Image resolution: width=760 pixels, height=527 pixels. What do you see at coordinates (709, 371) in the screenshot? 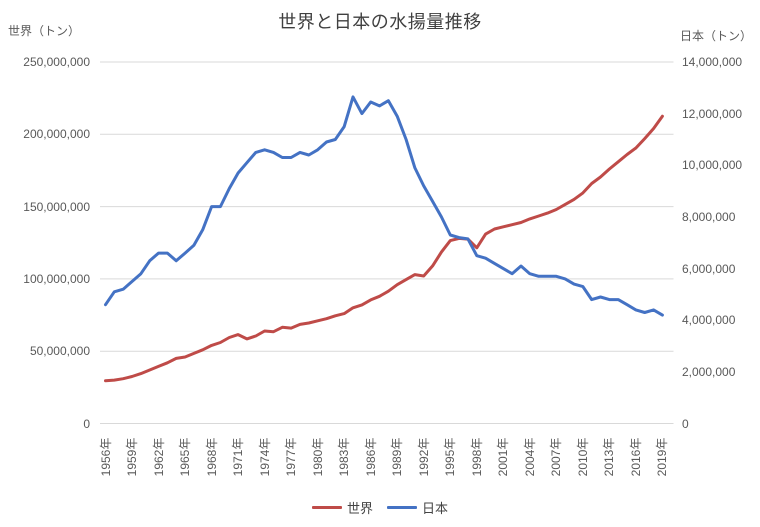
I see `right-axis-tick: 2,000,000` at bounding box center [709, 371].